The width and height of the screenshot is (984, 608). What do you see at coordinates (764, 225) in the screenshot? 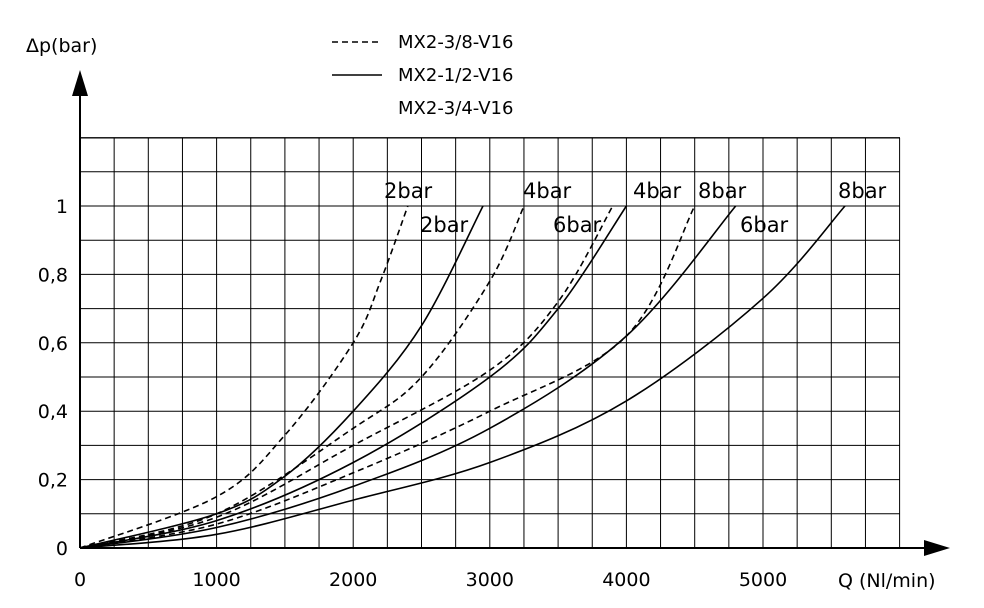
I see `curve-label-solid-6bar: 6bar` at bounding box center [764, 225].